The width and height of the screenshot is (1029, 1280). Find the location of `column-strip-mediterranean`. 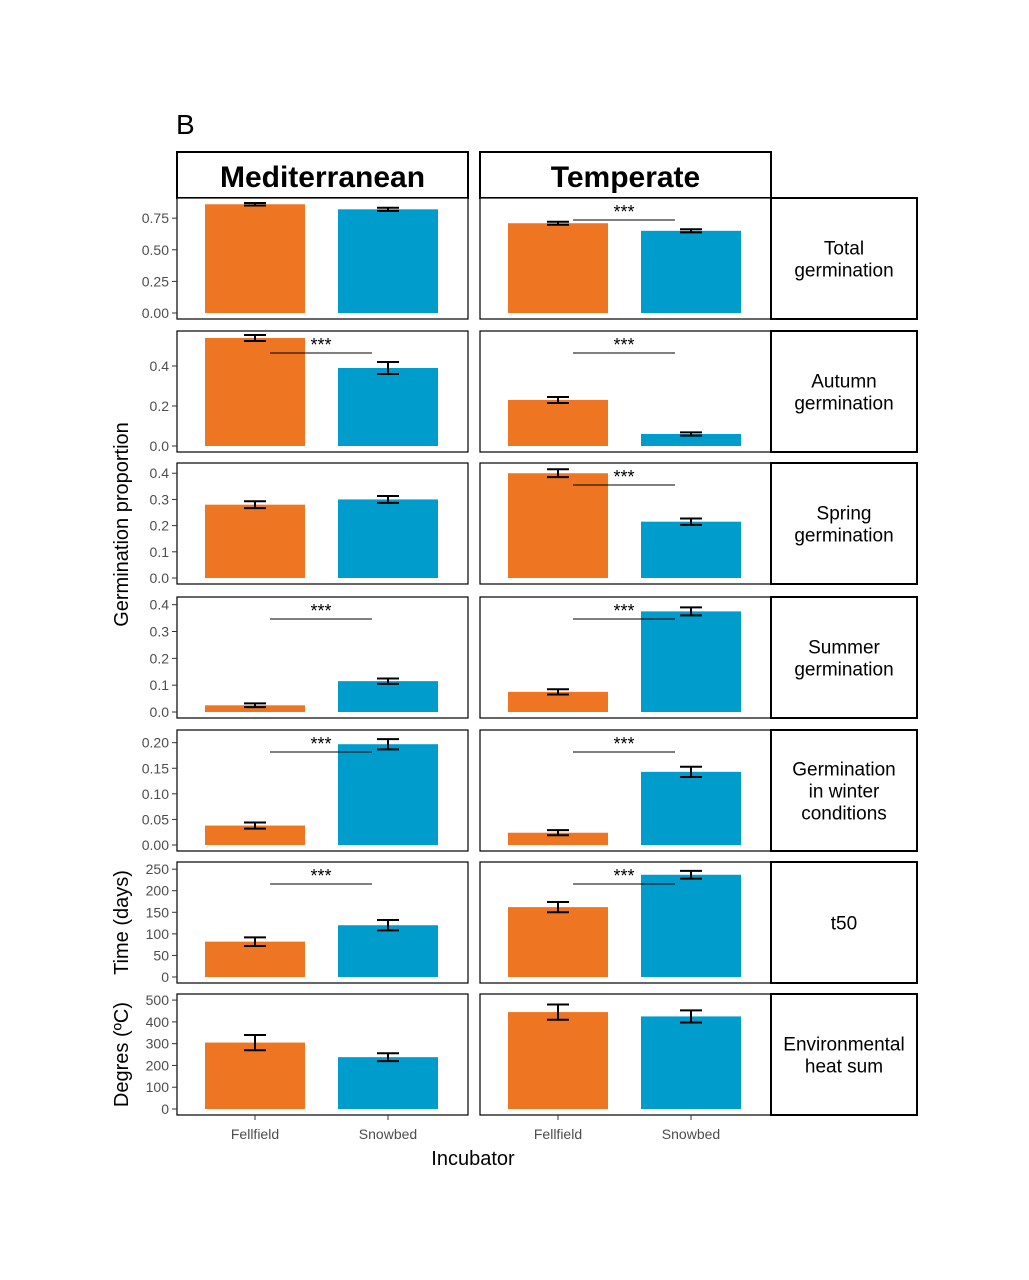

column-strip-mediterranean is located at coordinates (322, 175).